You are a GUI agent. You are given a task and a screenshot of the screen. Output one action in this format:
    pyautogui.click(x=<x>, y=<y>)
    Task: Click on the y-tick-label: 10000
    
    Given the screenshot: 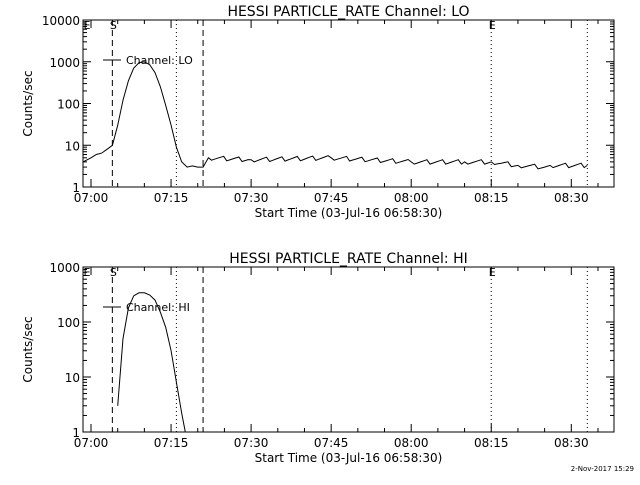 What is the action you would take?
    pyautogui.click(x=61, y=21)
    